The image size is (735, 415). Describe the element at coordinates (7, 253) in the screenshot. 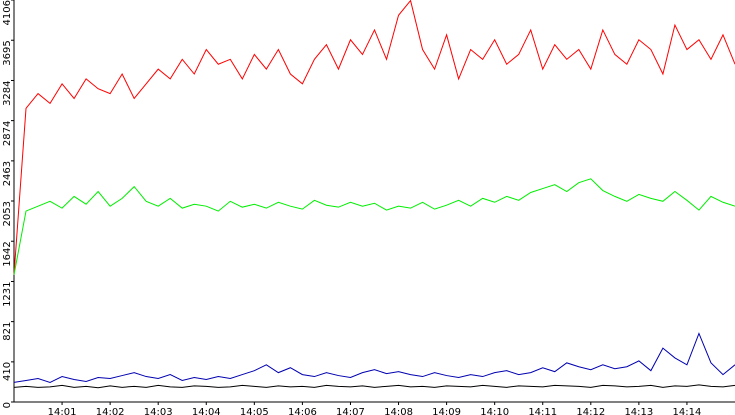

I see `y-tick-label: 1642` at that location.